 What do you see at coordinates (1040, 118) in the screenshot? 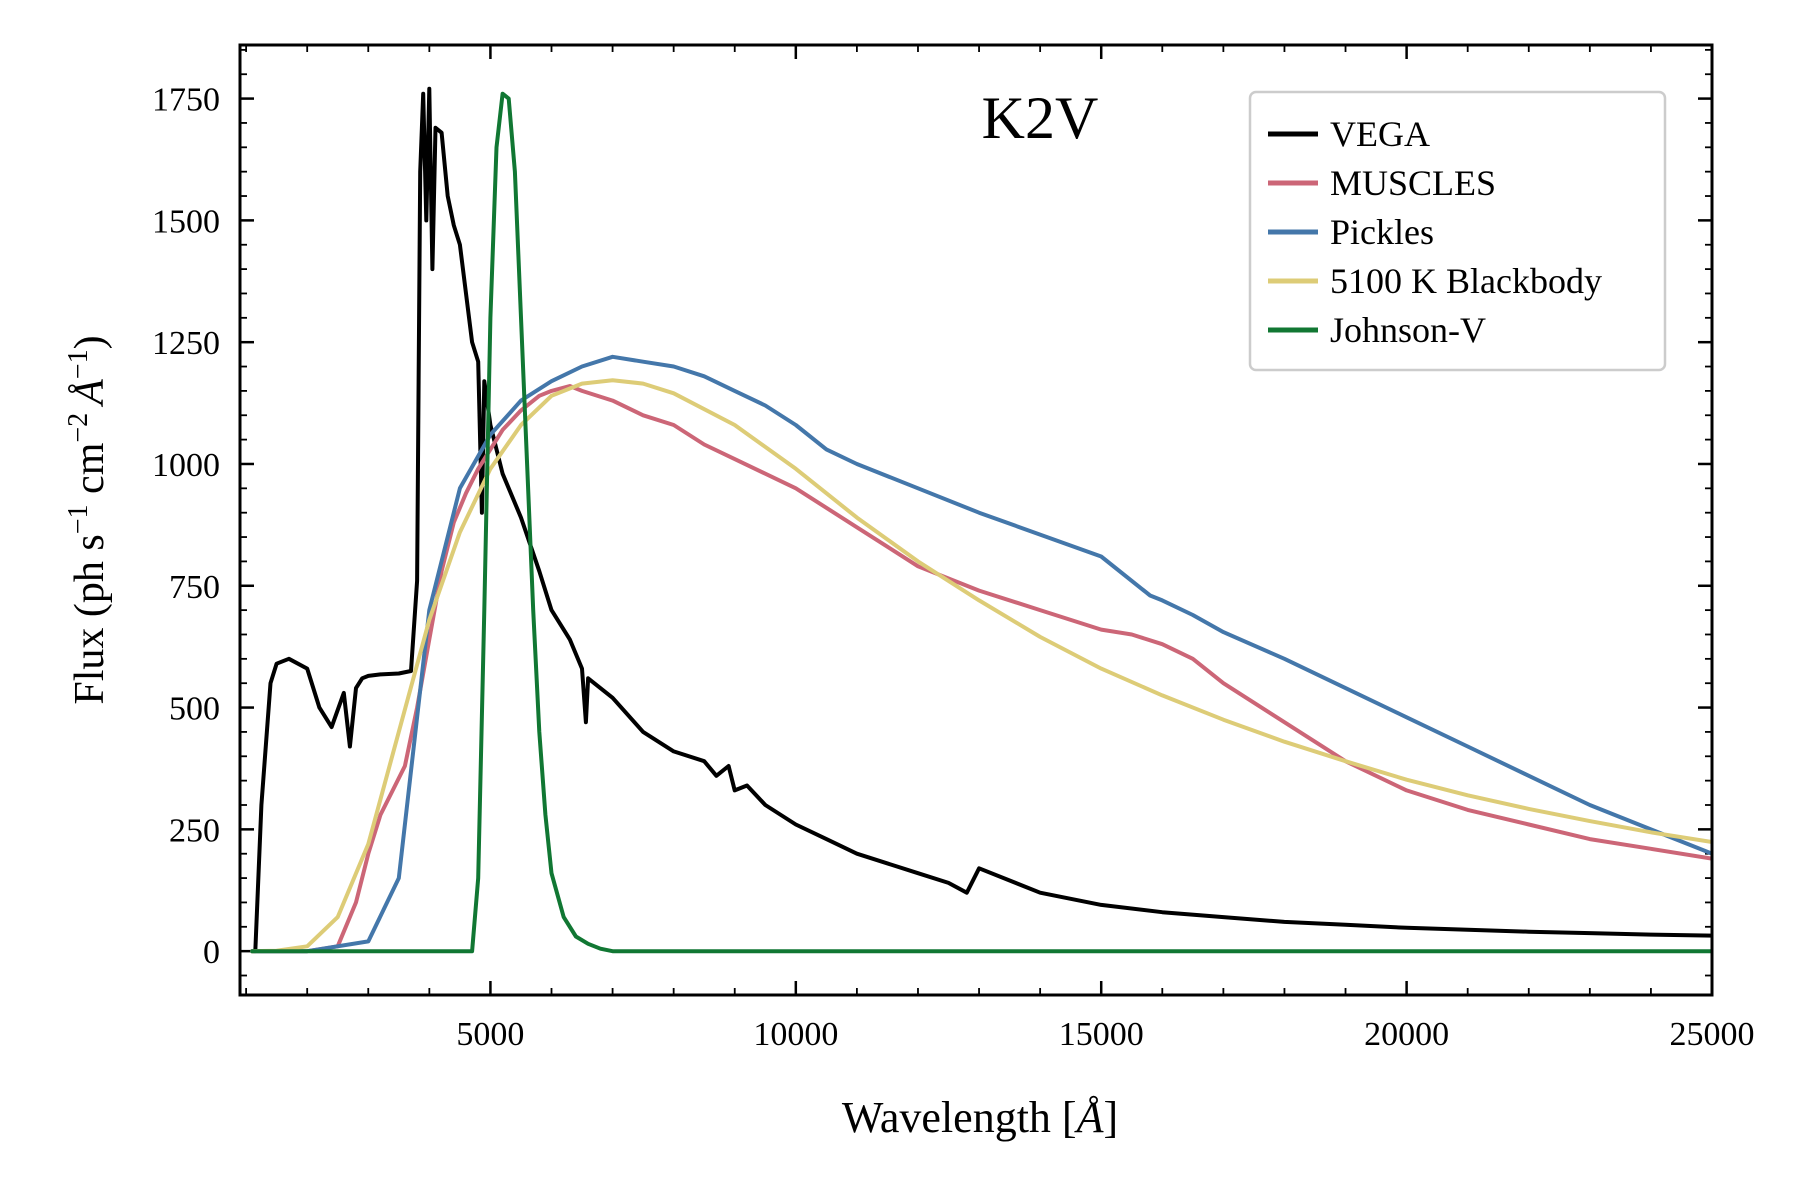
I see `spectral-type-annotation: K2V` at bounding box center [1040, 118].